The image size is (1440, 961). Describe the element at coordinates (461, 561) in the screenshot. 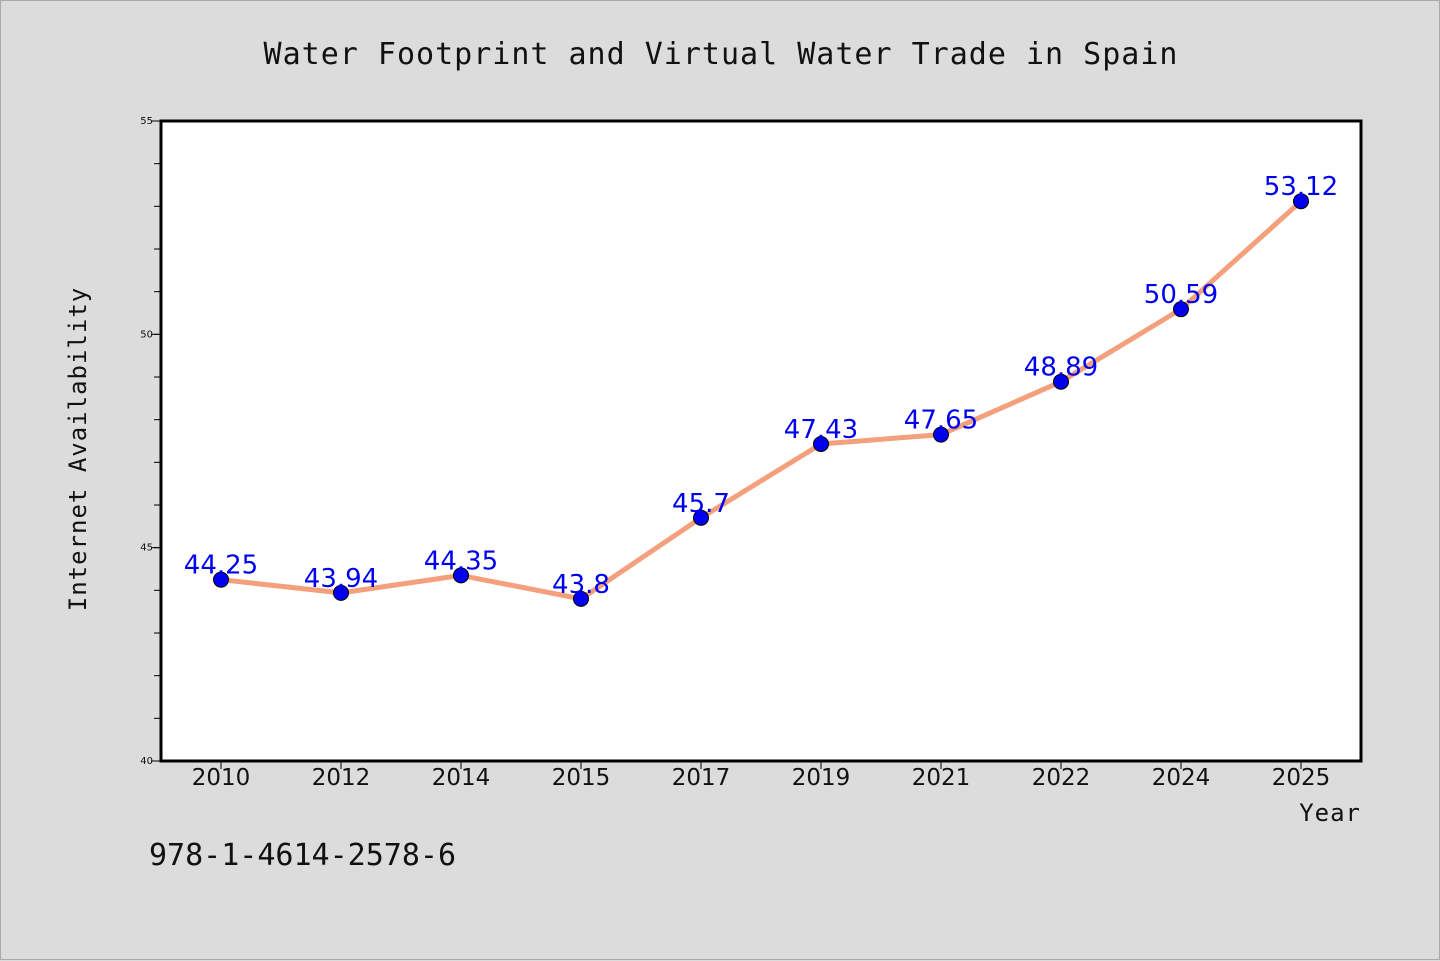

I see `data-label: 44.35` at that location.